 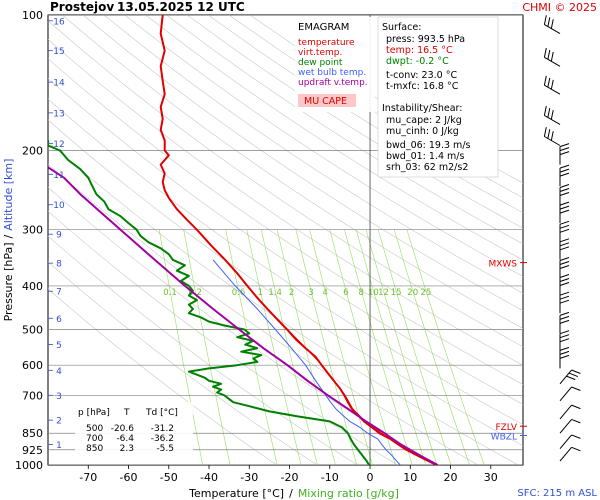 I want to click on y-tick-label: 500, so click(x=32, y=330).